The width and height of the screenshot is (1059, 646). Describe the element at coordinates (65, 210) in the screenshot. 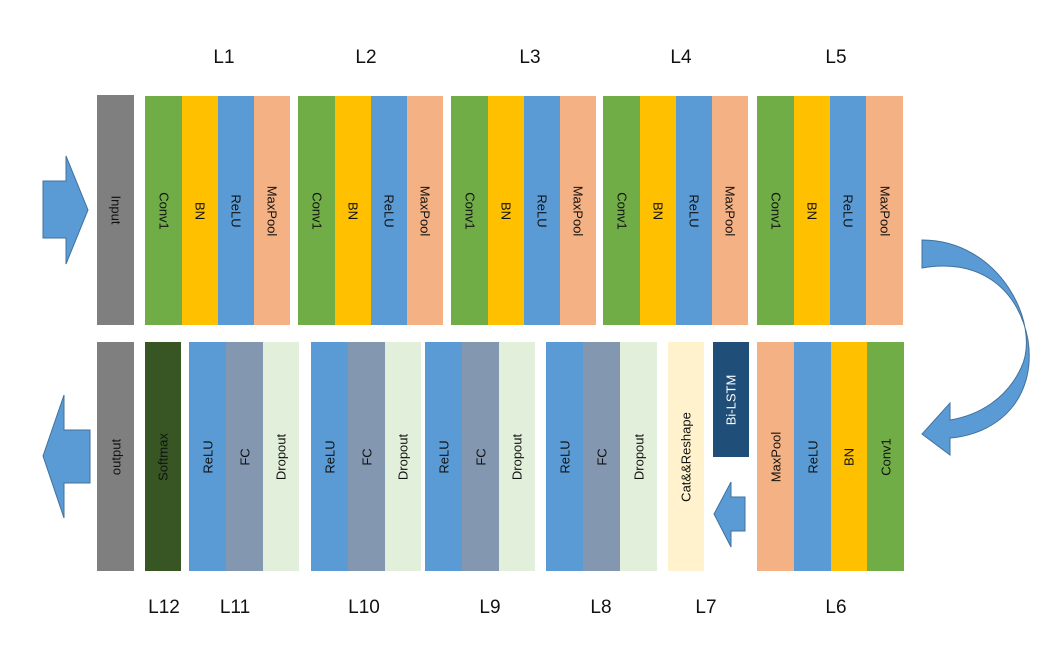

I see `input-arrow` at that location.